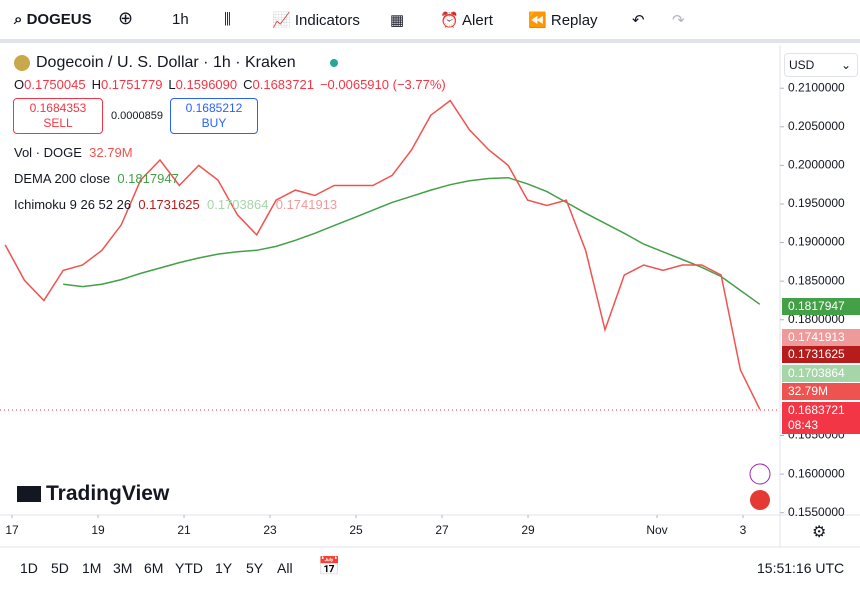 The image size is (860, 594). I want to click on label: Ichimoku 9 26 52 26, so click(73, 204).